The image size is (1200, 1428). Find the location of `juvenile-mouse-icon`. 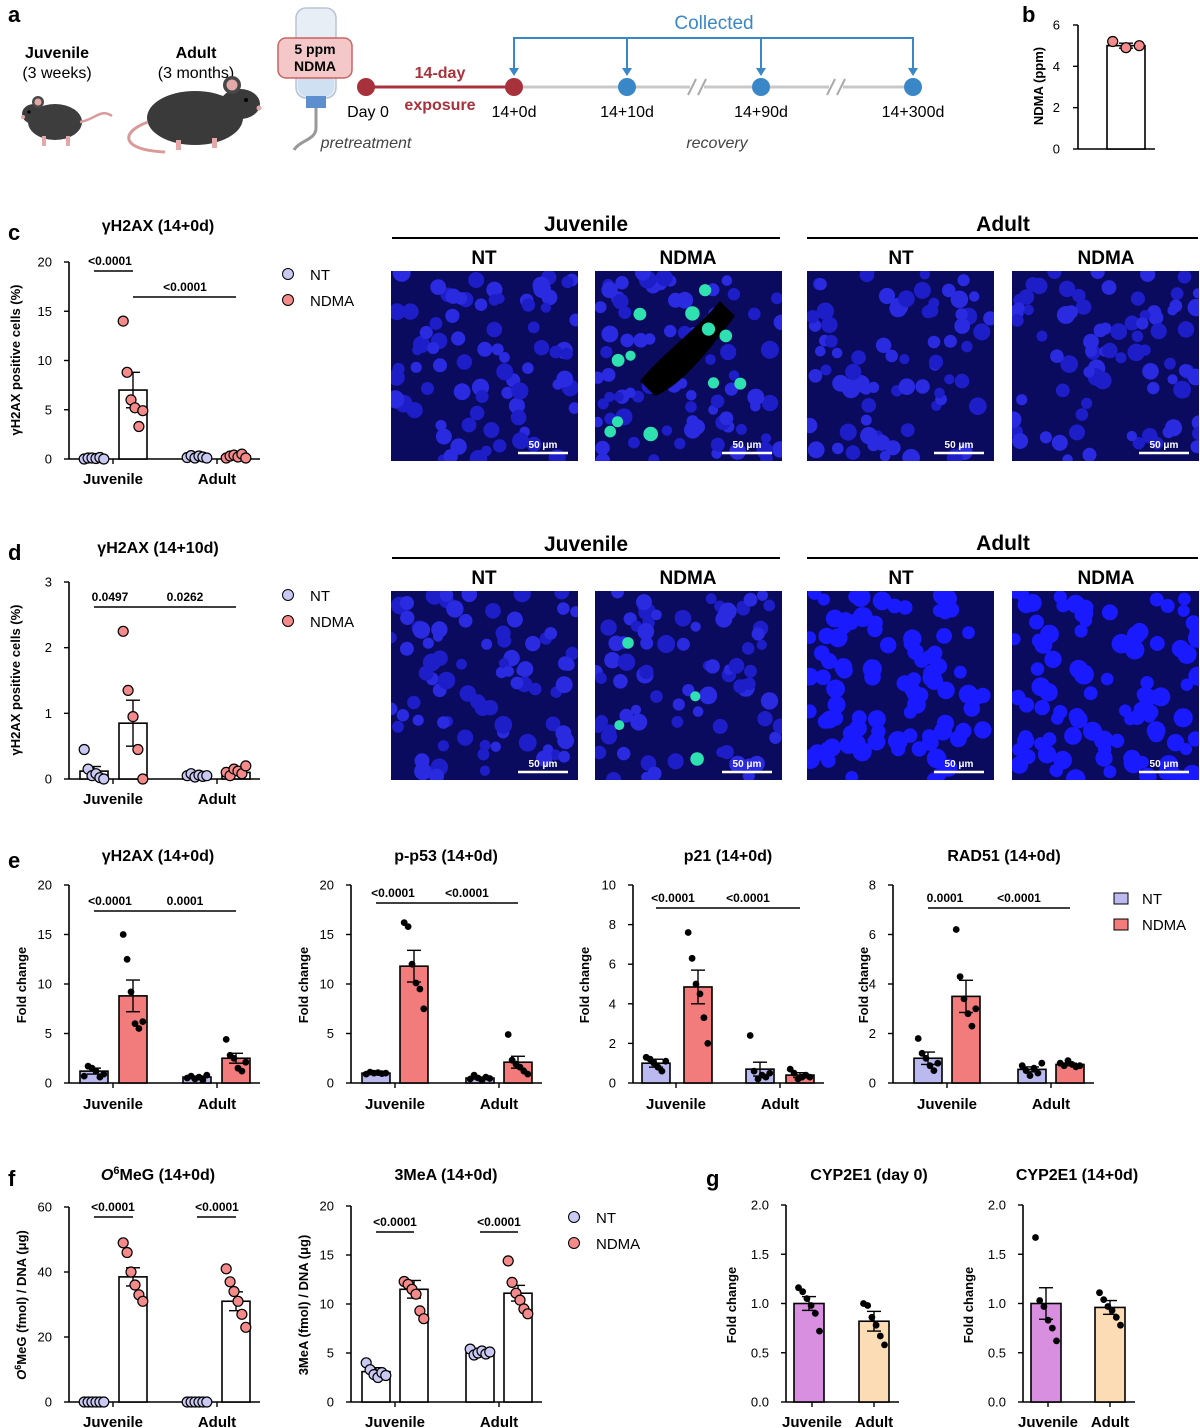

juvenile-mouse-icon is located at coordinates (67, 121).